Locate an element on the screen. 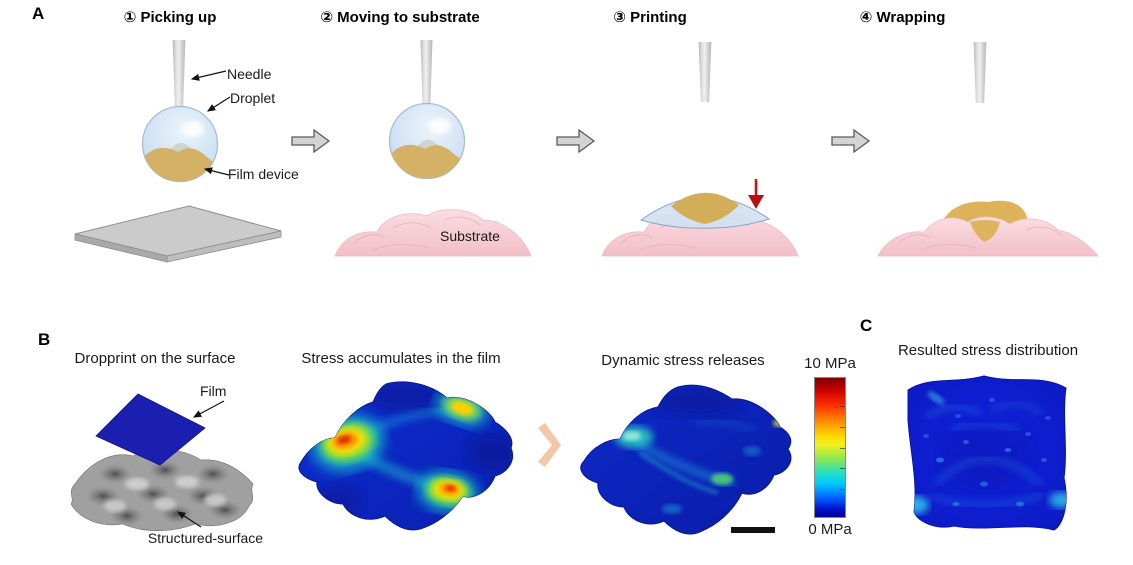  panel-c-label: C is located at coordinates (866, 325).